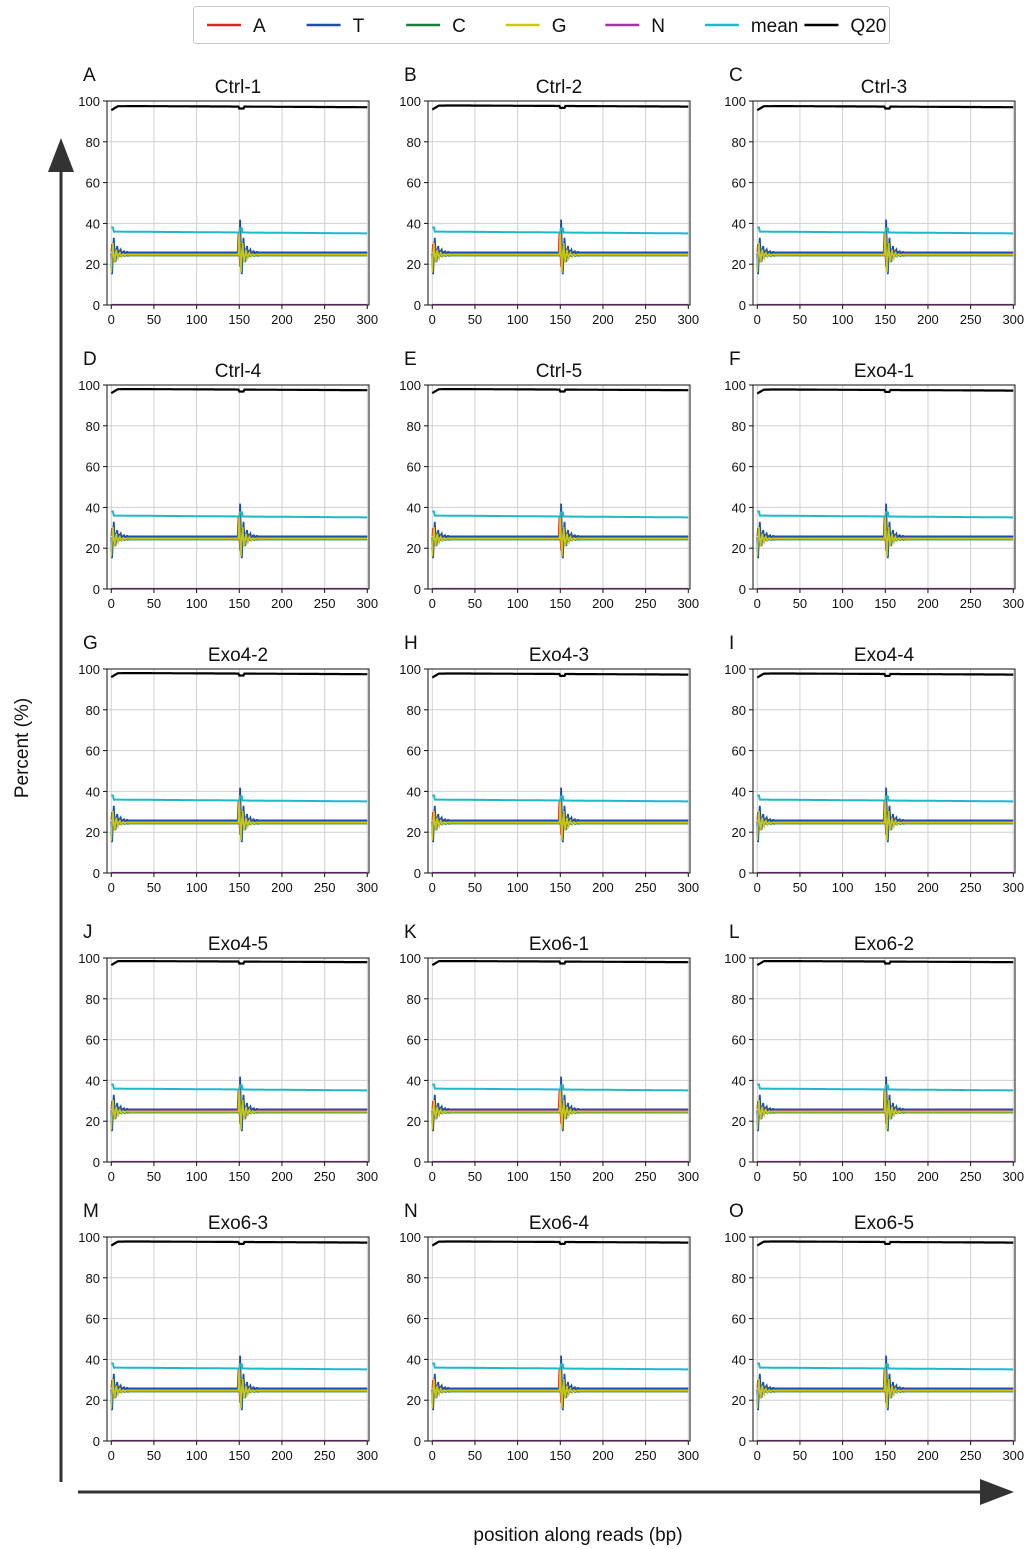  What do you see at coordinates (90, 359) in the screenshot?
I see `panel-letter: D` at bounding box center [90, 359].